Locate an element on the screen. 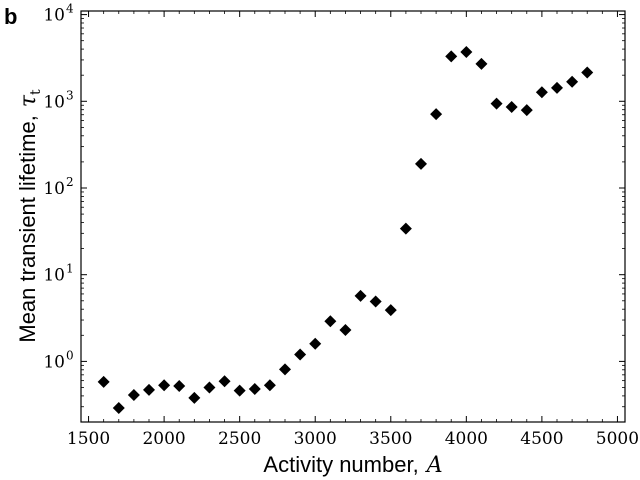  x-axis-label-text: Activity number, is located at coordinates (340, 464).